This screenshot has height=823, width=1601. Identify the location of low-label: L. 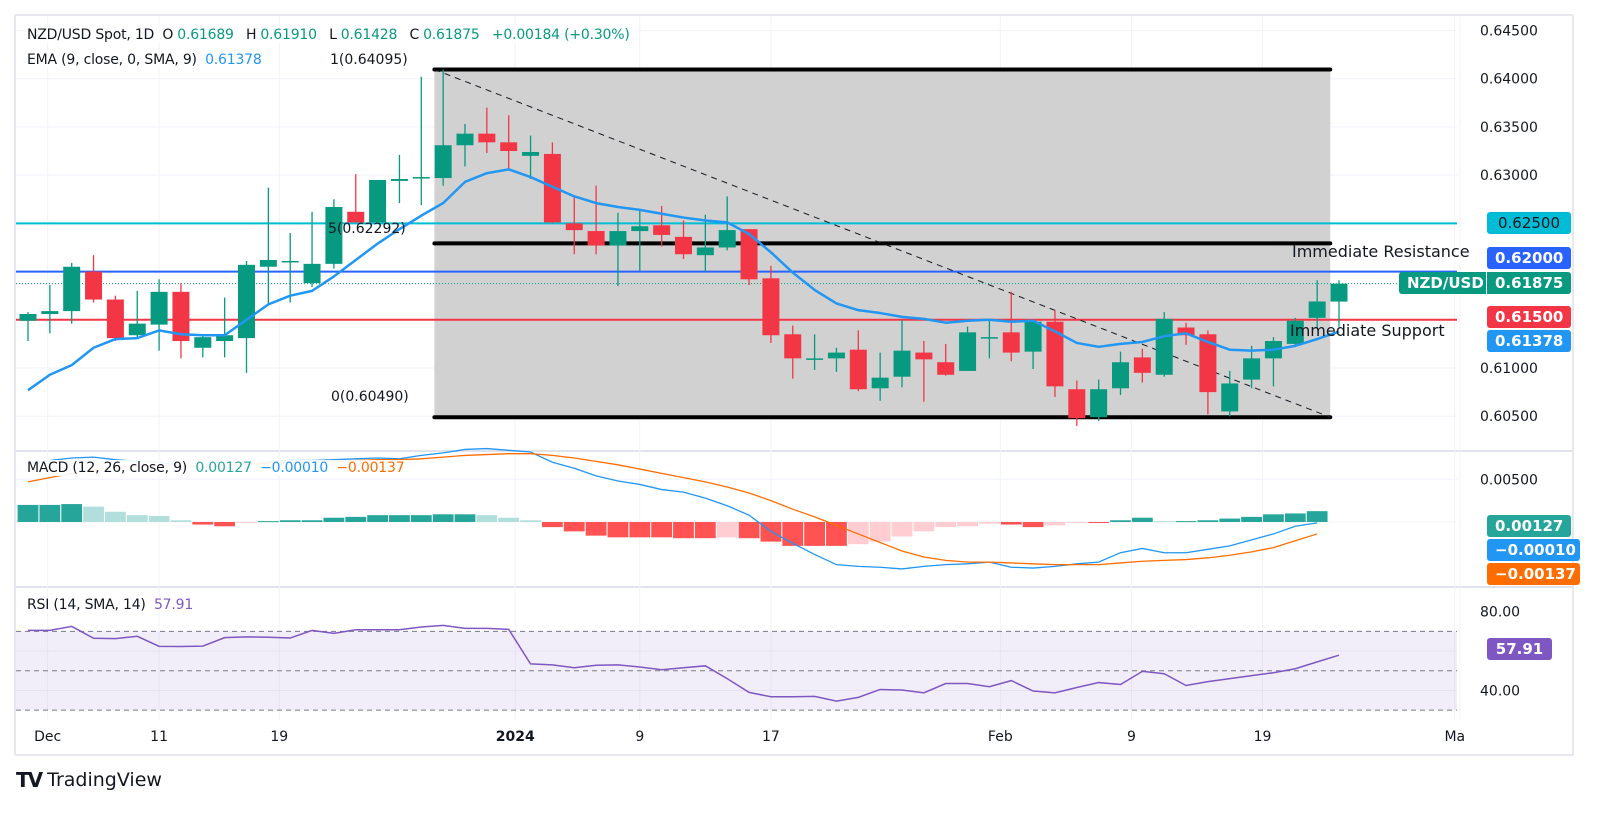
(333, 35).